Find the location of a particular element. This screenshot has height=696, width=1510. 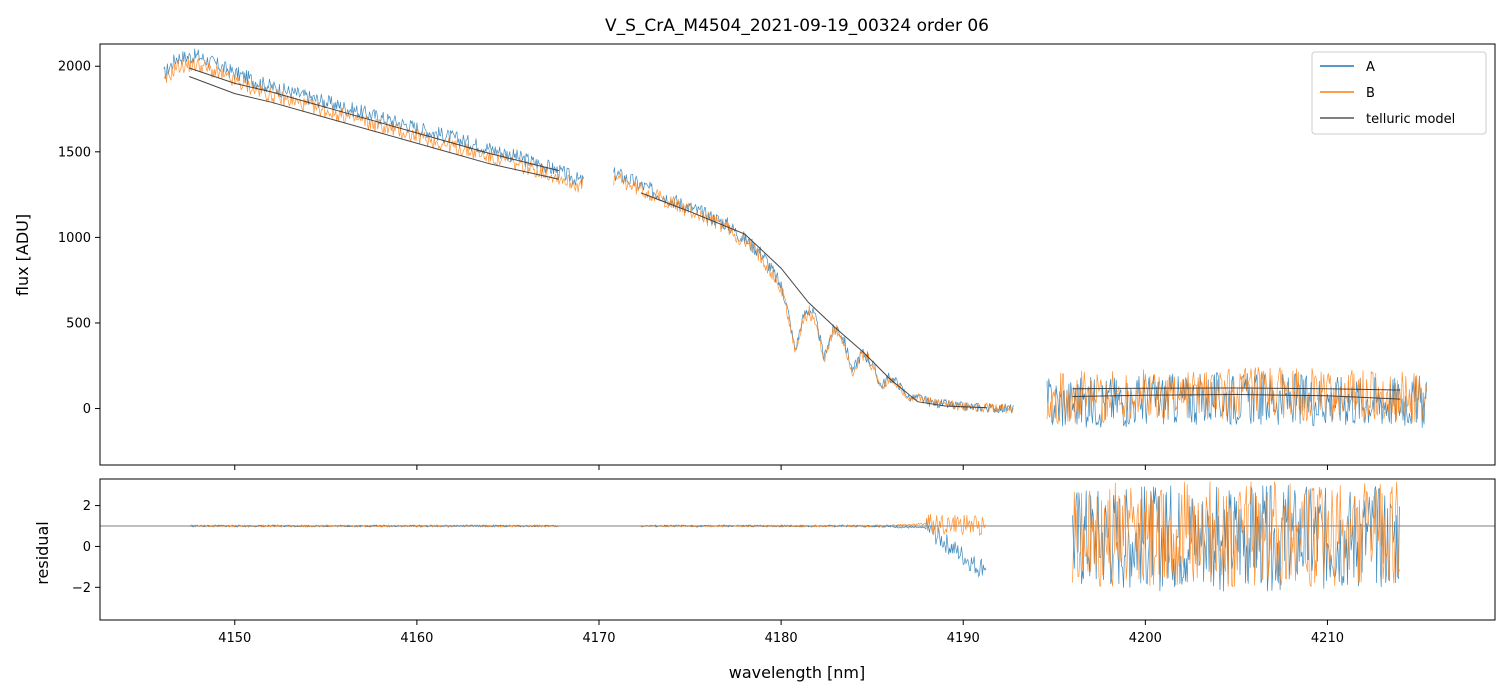

legend-frame is located at coordinates (1399, 93).